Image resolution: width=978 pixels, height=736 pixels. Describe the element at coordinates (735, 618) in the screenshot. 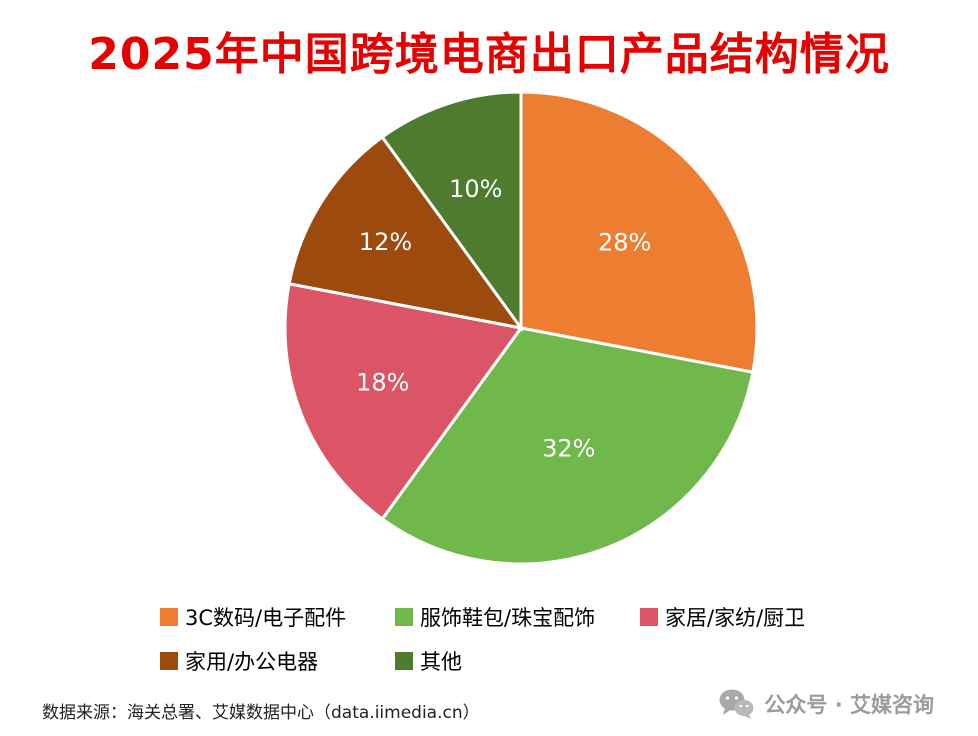

I see `legend-label: 家居/家纺/厨卫` at that location.